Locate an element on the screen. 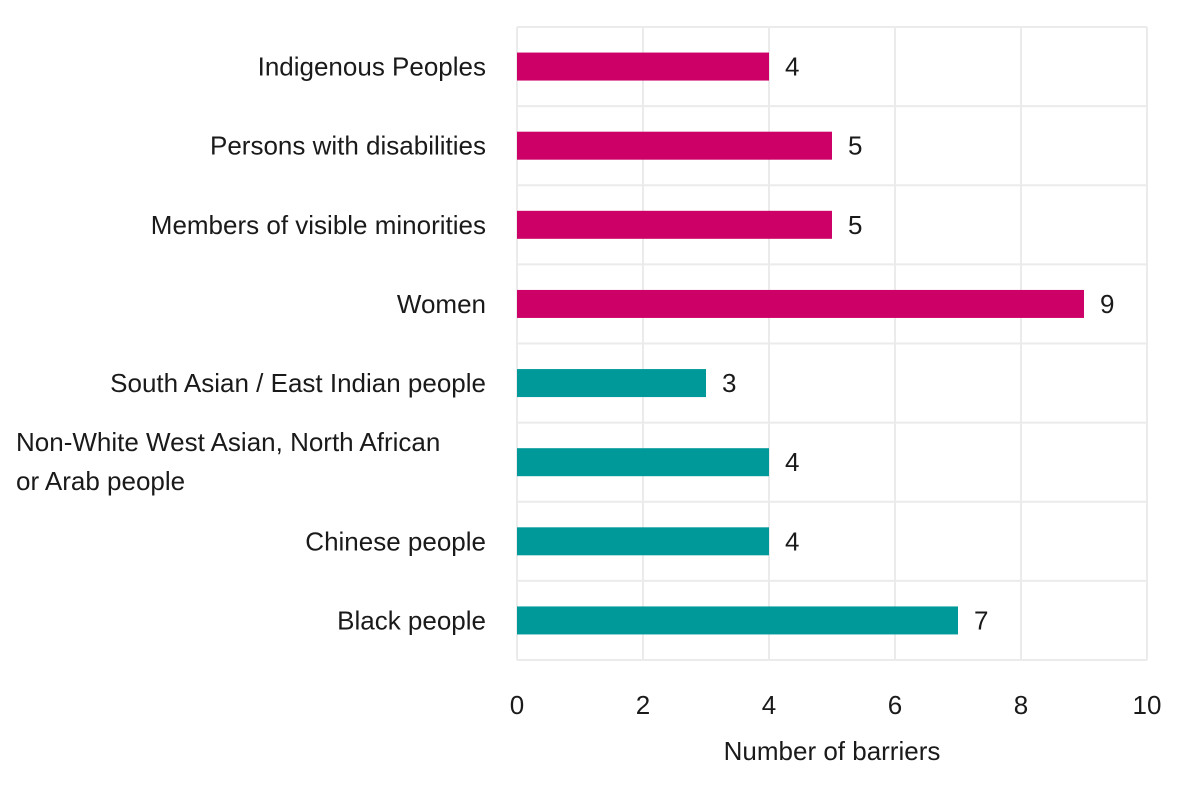 The width and height of the screenshot is (1186, 799). data-label: 3 is located at coordinates (729, 383).